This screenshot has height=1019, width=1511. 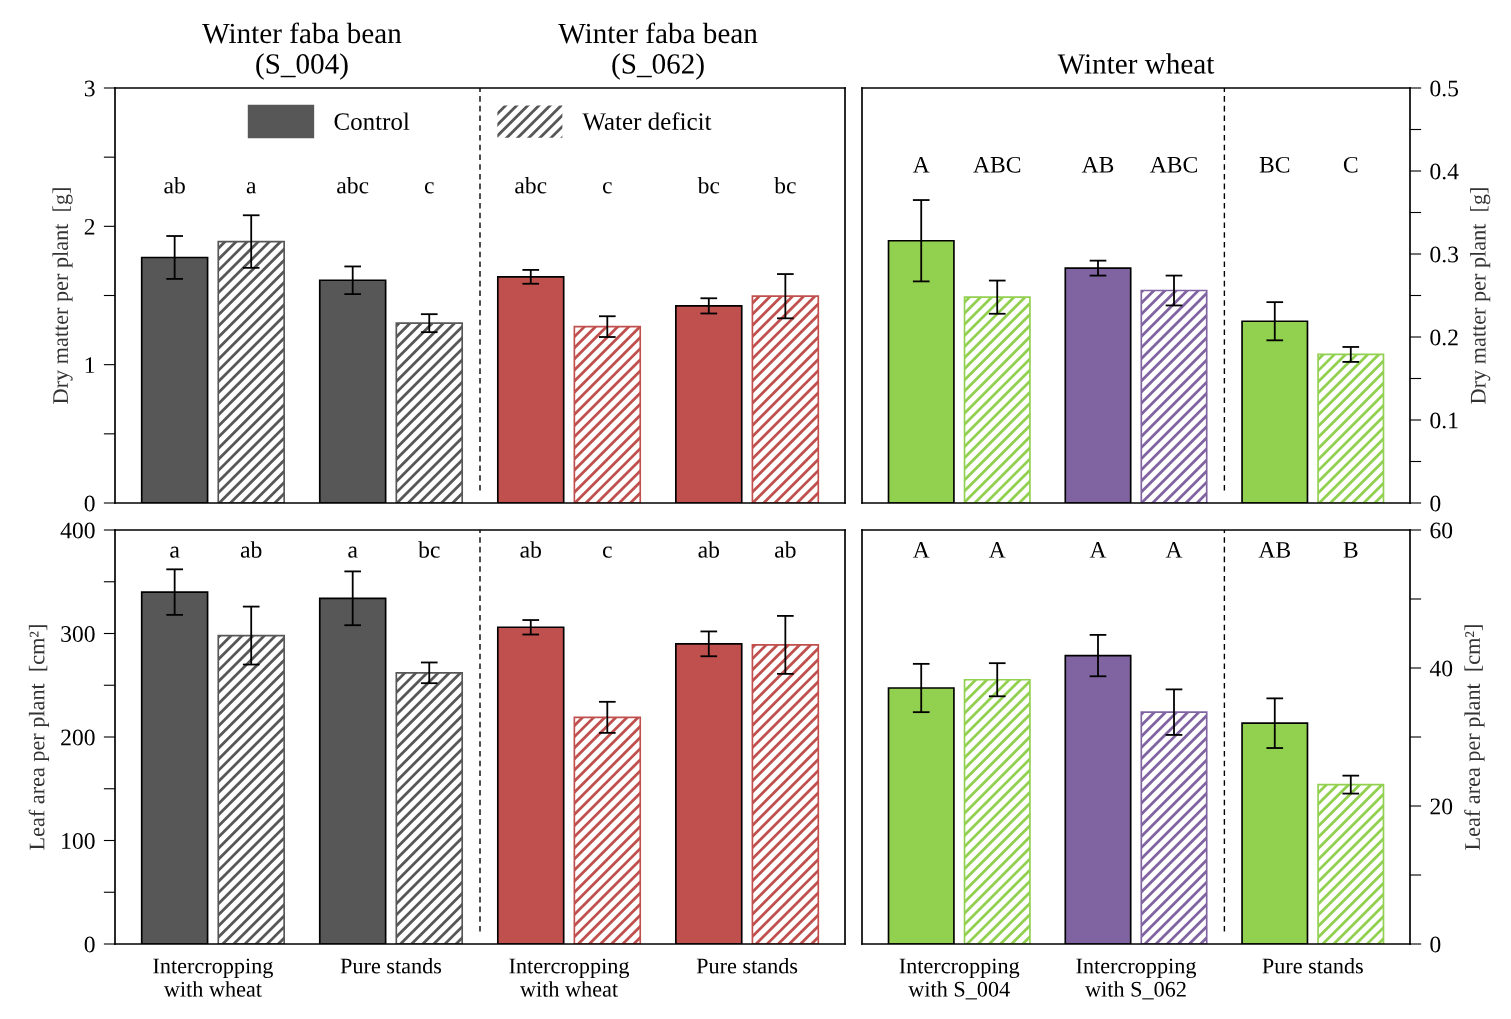 I want to click on y-tick-label: 60, so click(x=1441, y=530).